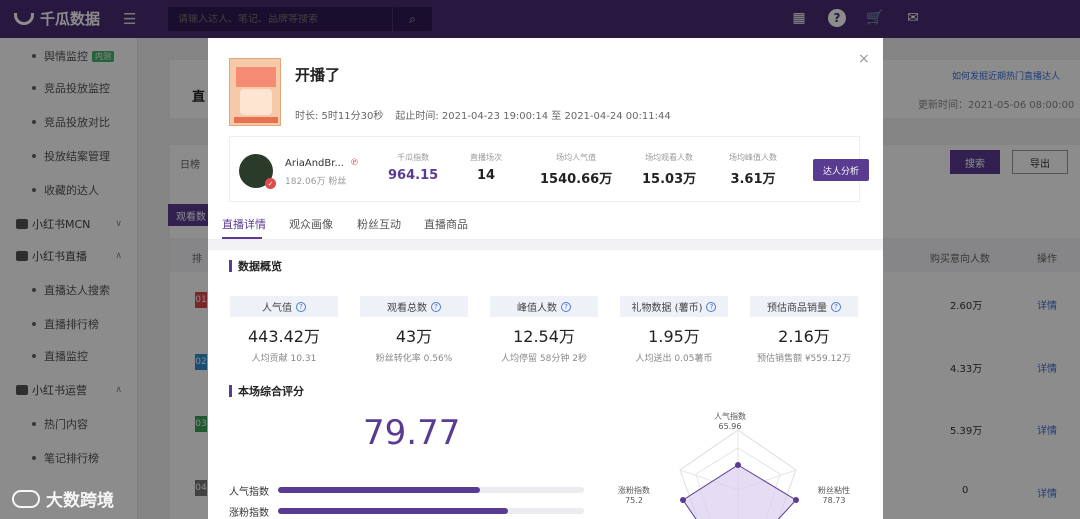 The image size is (1080, 519). I want to click on radar-label-fan-growth: 涨粉指数 75.2, so click(634, 495).